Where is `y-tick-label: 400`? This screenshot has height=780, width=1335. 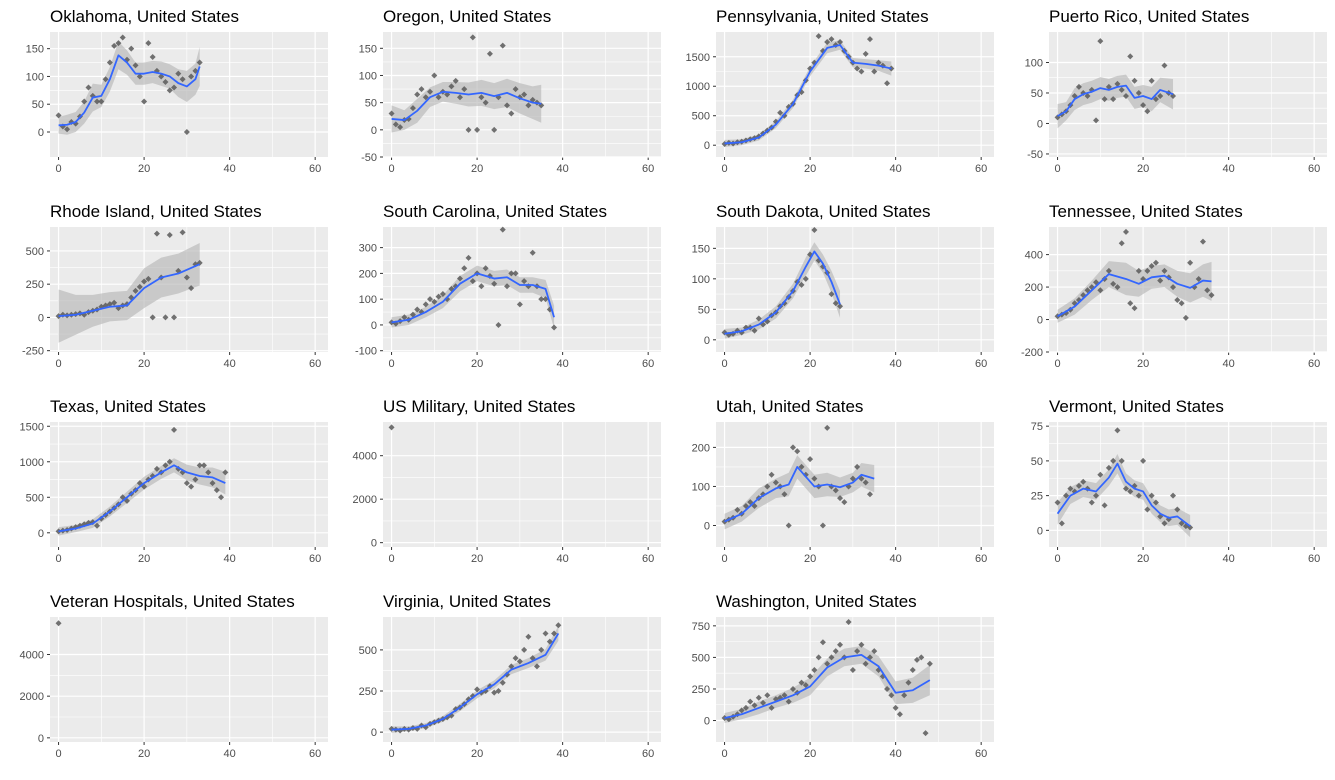
y-tick-label: 400 is located at coordinates (1034, 256).